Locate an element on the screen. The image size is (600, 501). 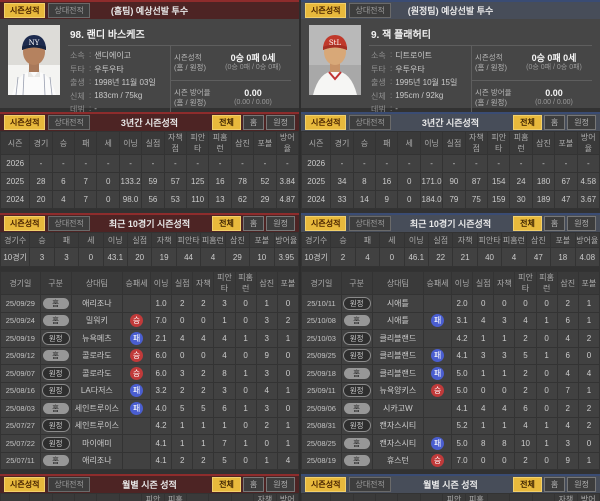
stat-cell: 9 is located at coordinates (387, 199).